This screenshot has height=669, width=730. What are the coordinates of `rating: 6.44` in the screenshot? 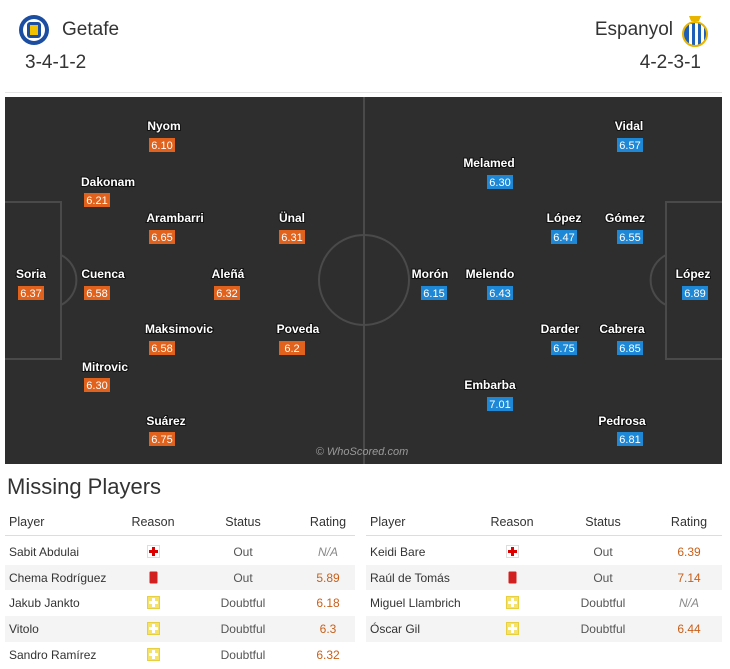 It's located at (689, 629).